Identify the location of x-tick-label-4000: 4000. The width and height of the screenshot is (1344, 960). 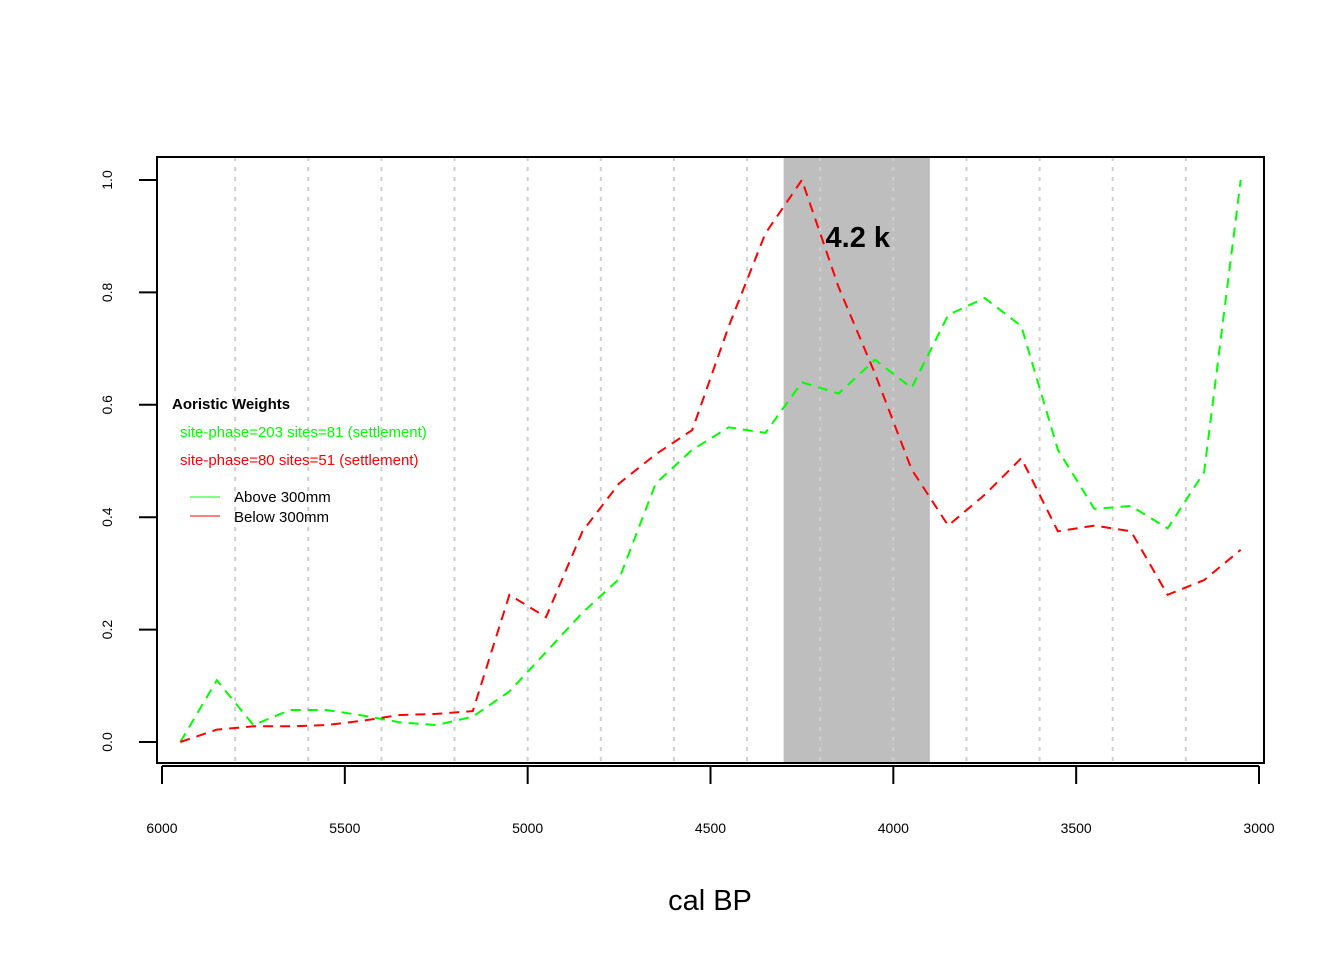
(893, 828).